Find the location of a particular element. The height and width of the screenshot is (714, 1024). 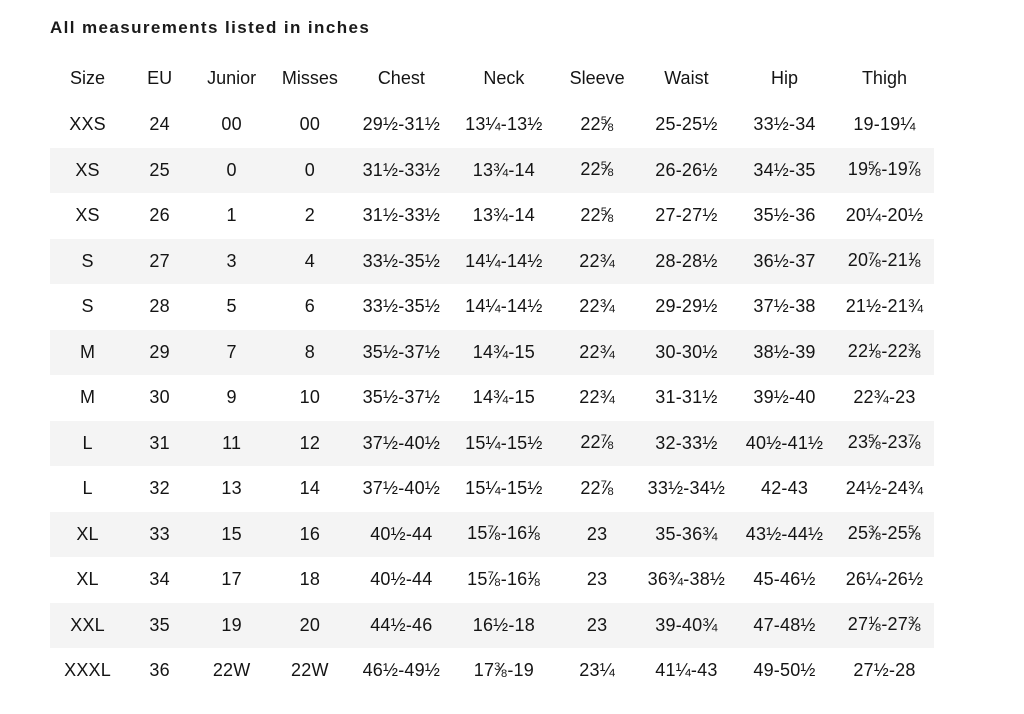

cell-chest: 35½-37½ is located at coordinates (401, 397).